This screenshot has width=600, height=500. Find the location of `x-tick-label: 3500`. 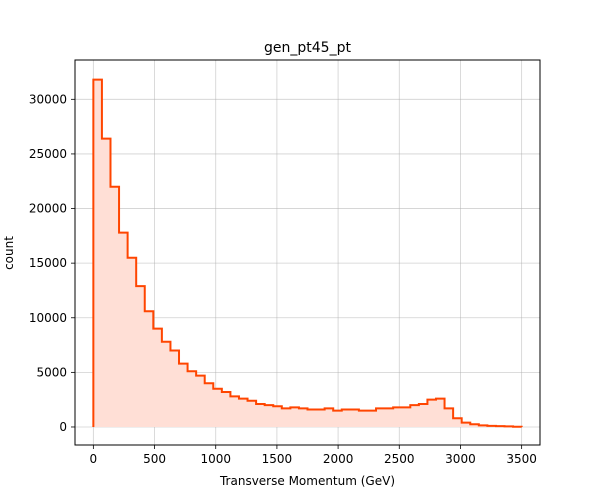

x-tick-label: 3500 is located at coordinates (521, 459).